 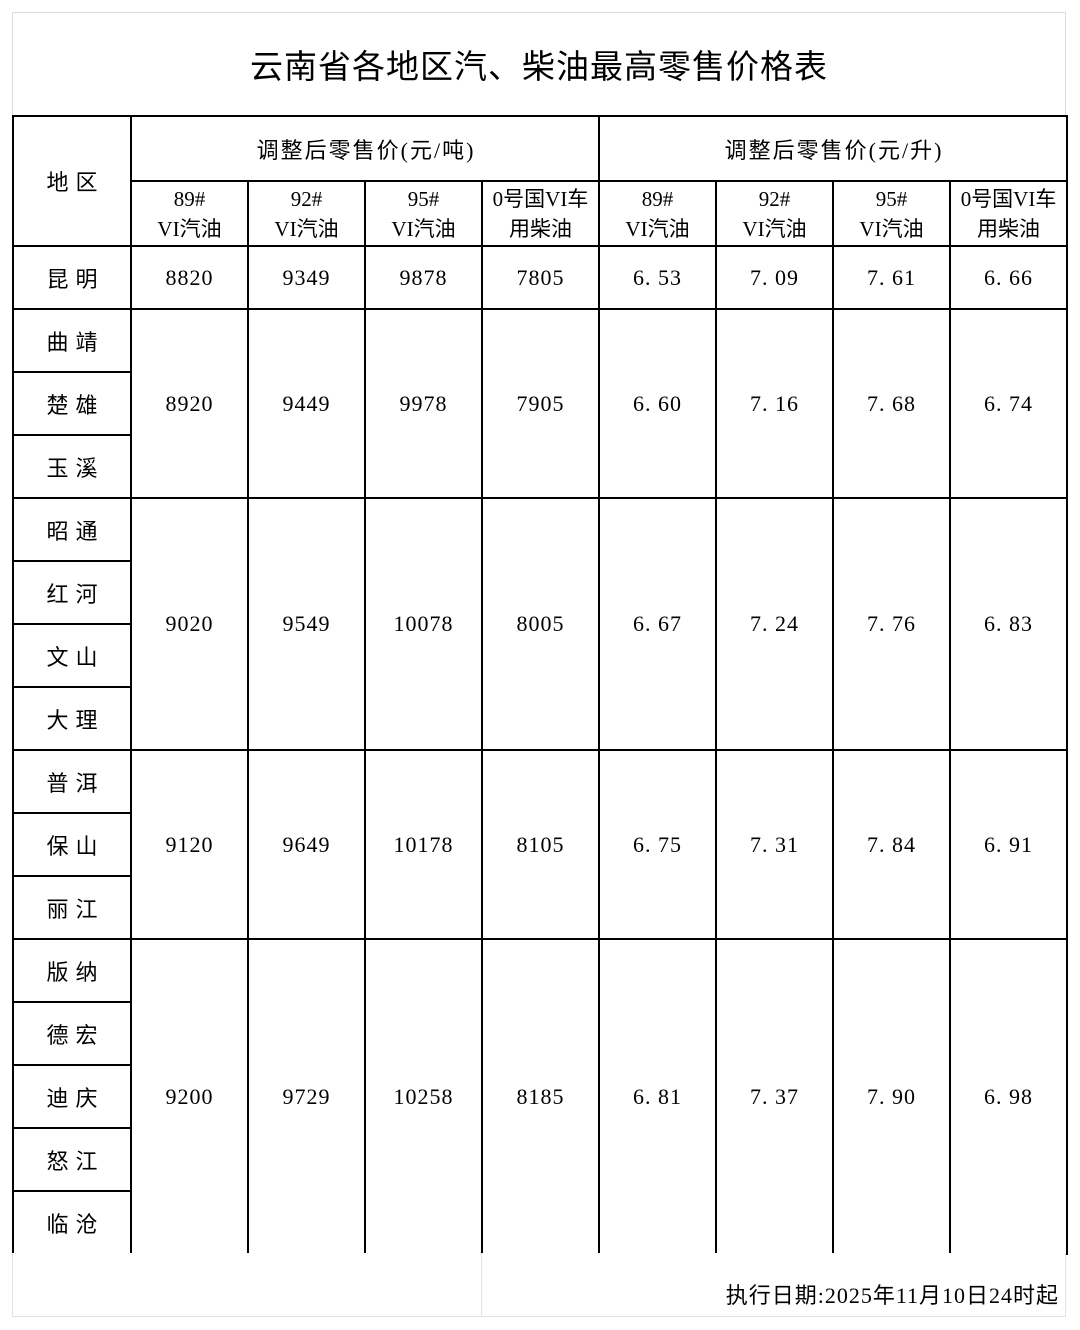 What do you see at coordinates (1009, 403) in the screenshot?
I see `price-cell: 6. 74` at bounding box center [1009, 403].